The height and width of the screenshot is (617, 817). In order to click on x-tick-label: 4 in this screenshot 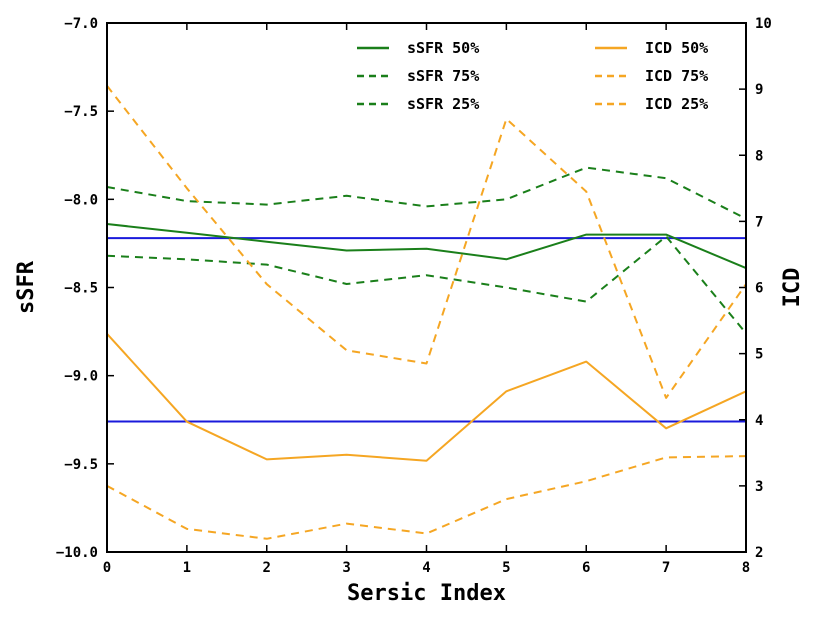, I will do `click(426, 568)`.